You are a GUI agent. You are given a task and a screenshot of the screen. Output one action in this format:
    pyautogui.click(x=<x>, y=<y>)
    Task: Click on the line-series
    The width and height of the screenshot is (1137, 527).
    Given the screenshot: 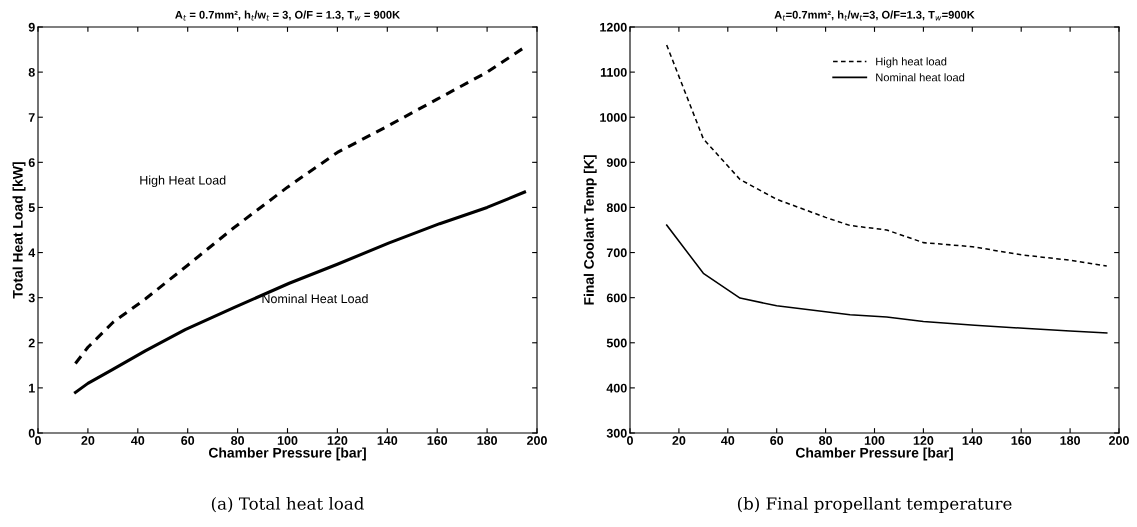 What is the action you would take?
    pyautogui.click(x=886, y=279)
    